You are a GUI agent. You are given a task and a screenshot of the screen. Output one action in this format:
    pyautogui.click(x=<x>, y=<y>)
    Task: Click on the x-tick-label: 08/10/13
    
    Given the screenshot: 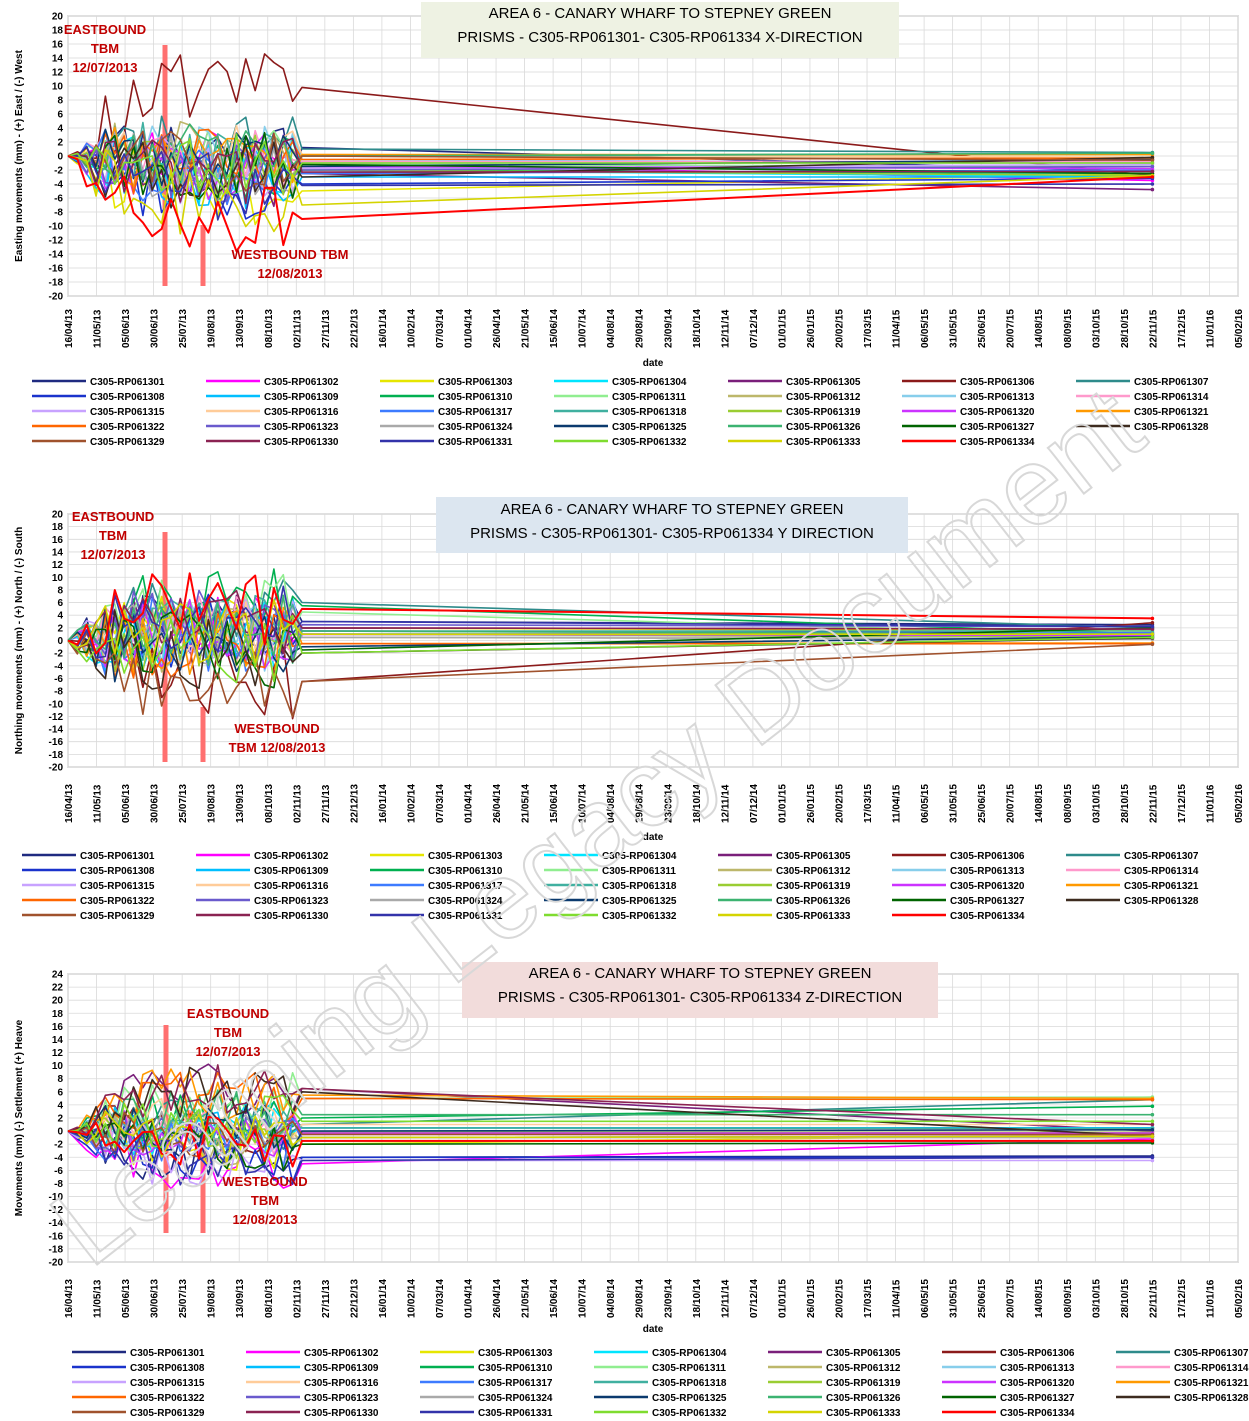 What is the action you would take?
    pyautogui.click(x=269, y=803)
    